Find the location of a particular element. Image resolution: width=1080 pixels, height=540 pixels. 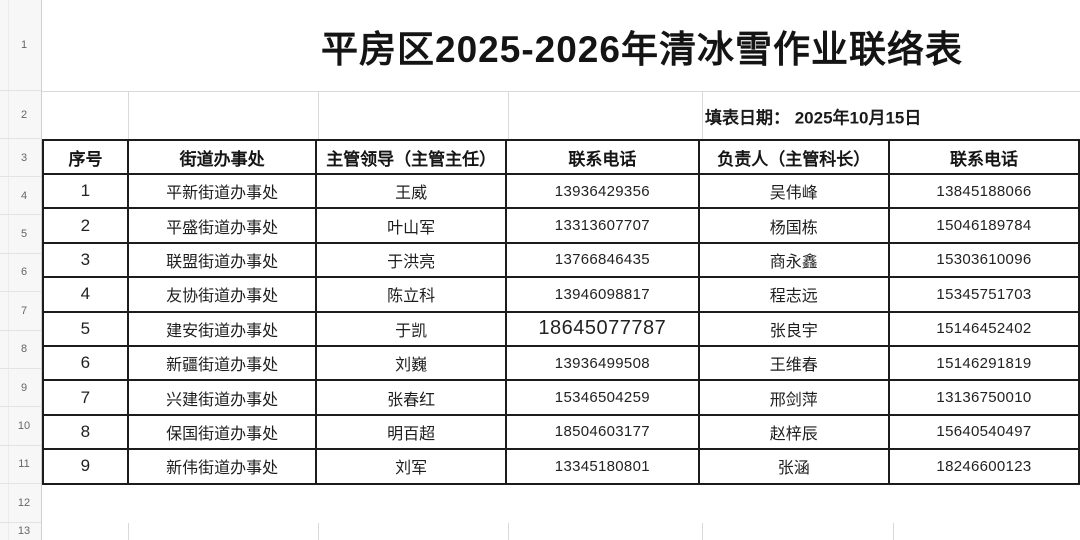

row-number-cell: 7 is located at coordinates (20, 311).